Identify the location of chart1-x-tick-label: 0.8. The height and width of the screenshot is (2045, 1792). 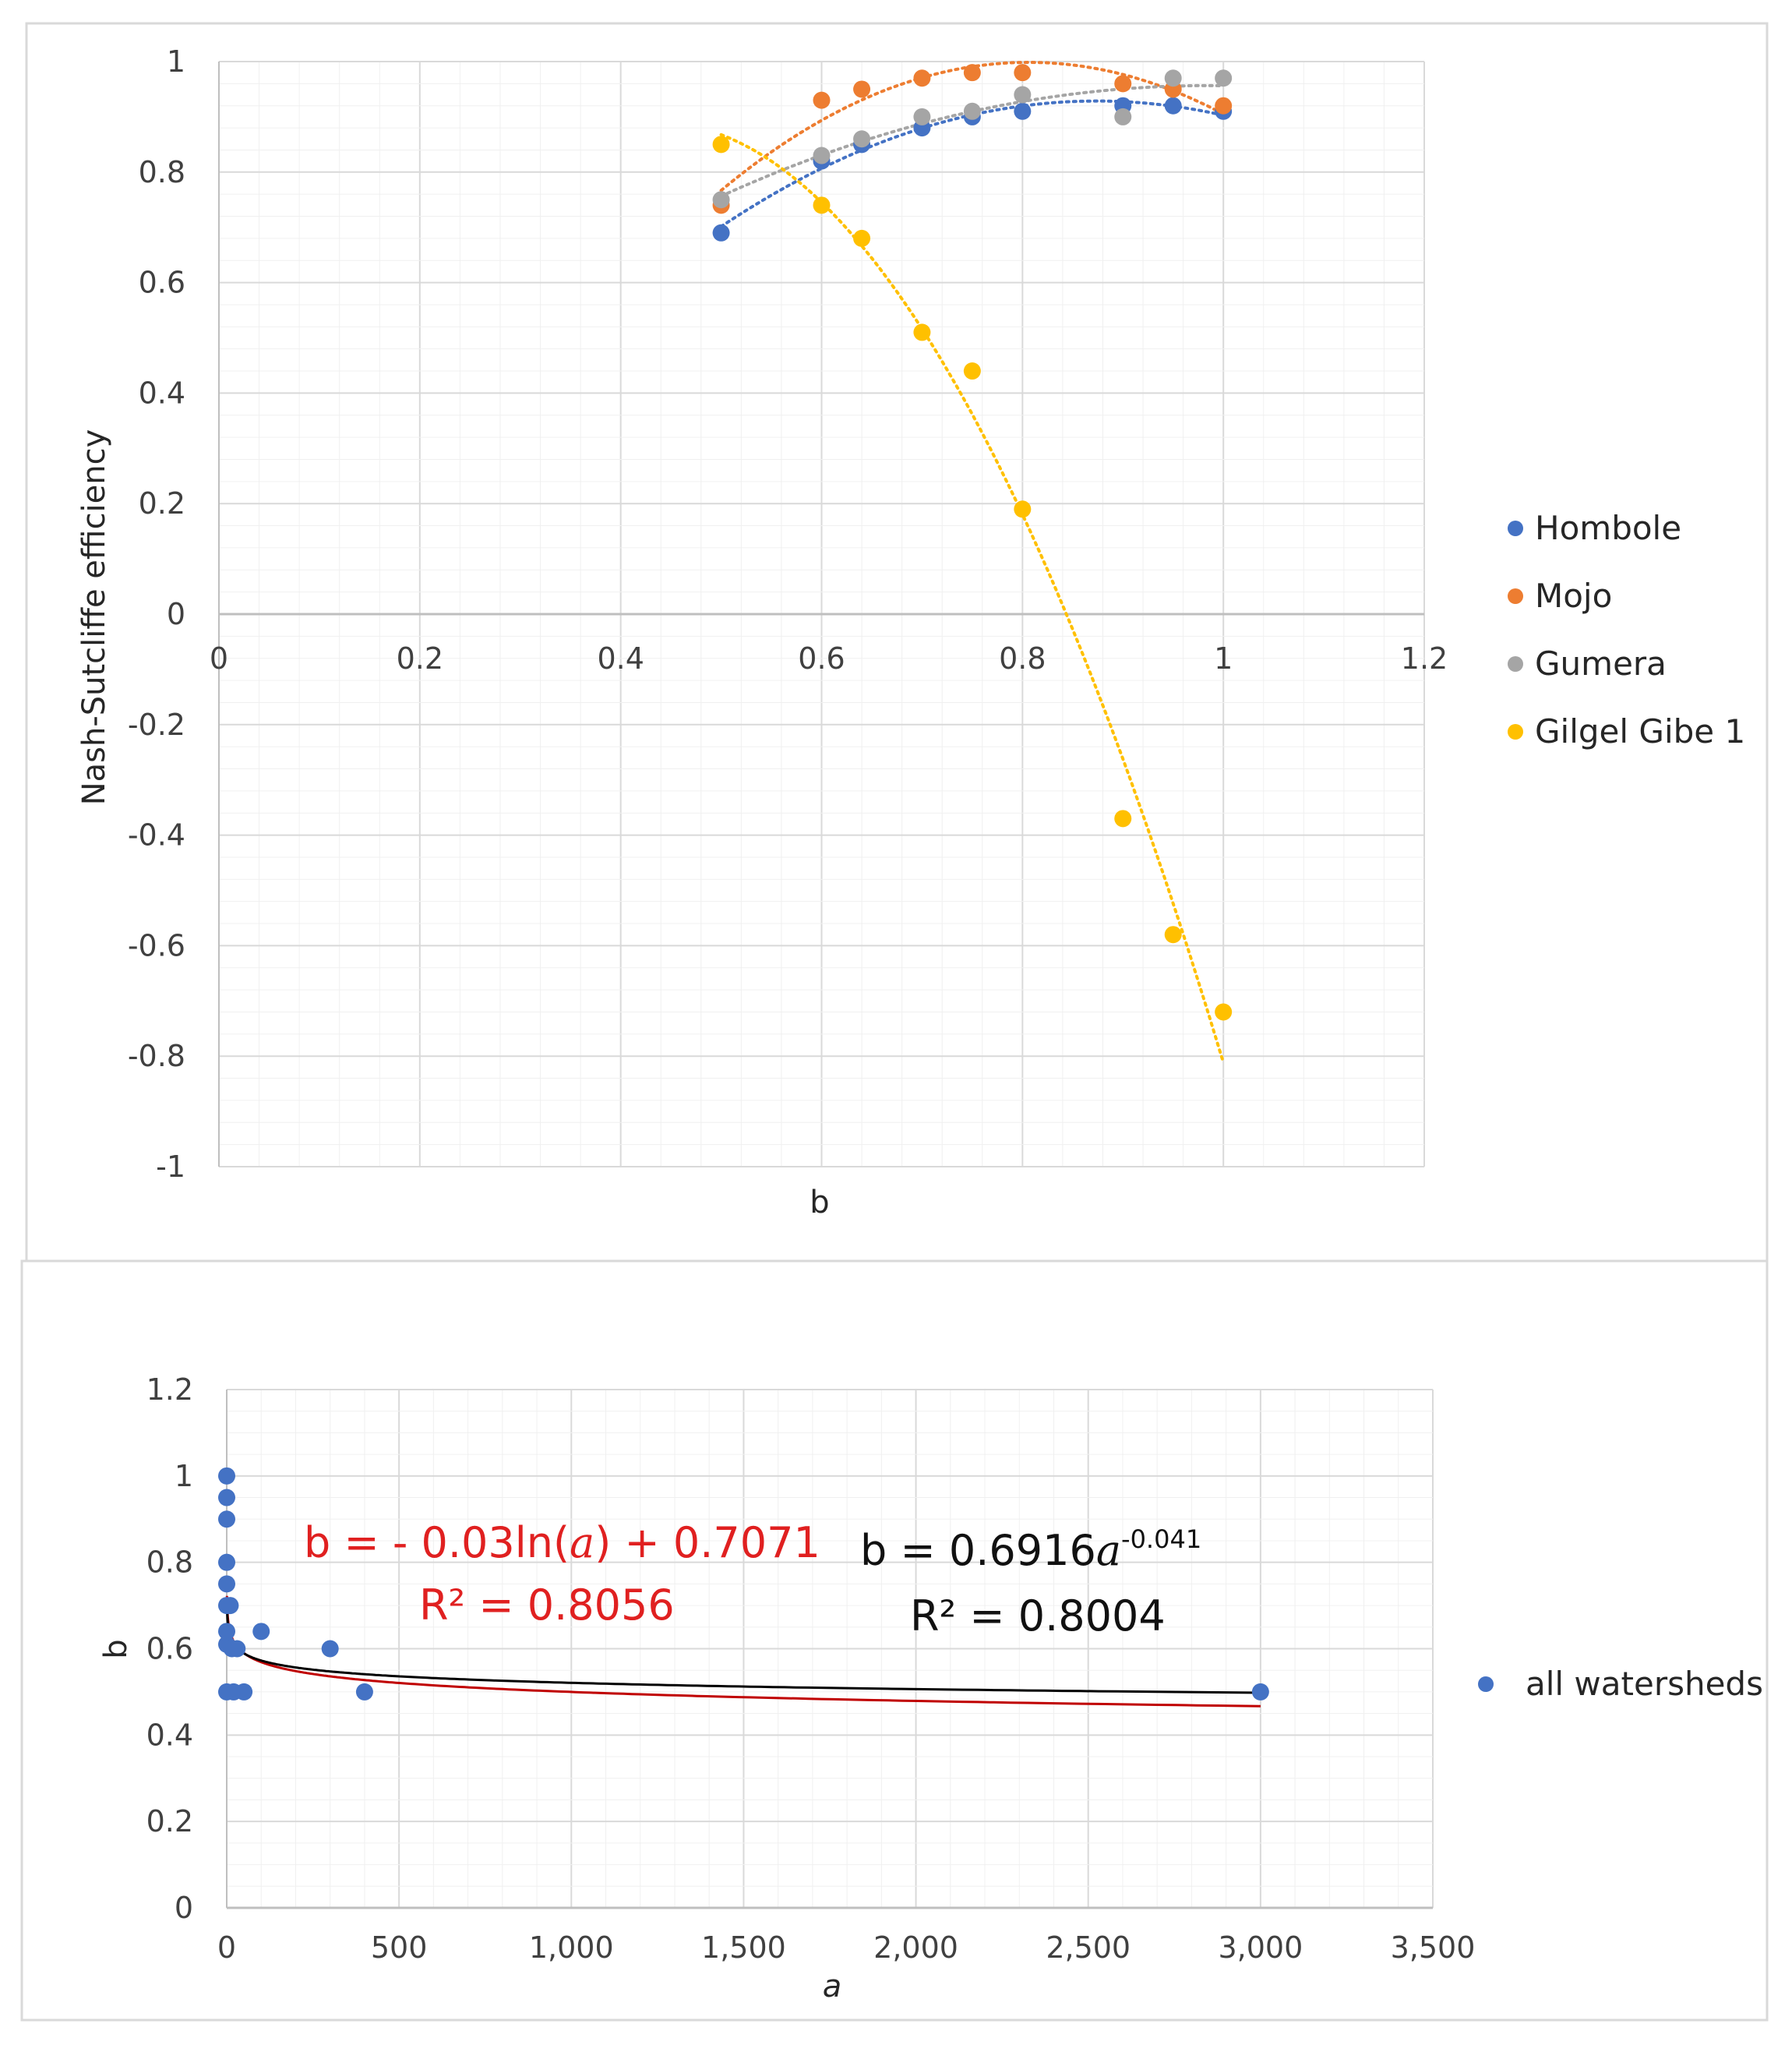
(1022, 658).